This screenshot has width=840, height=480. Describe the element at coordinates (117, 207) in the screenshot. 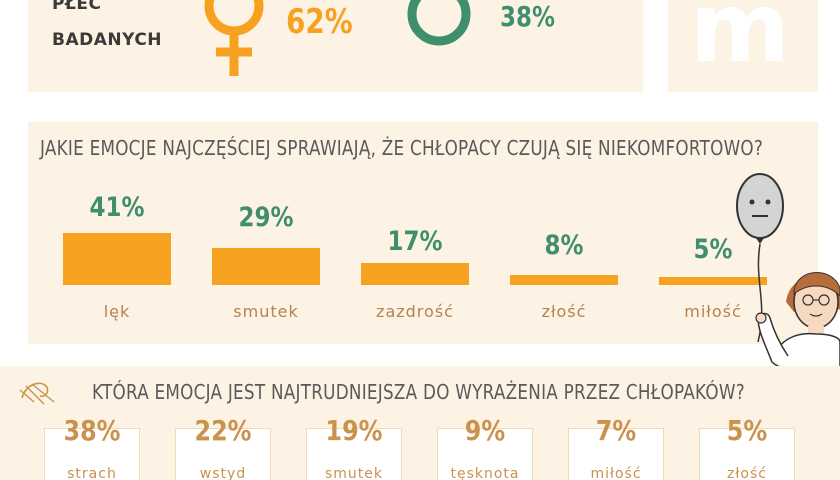

I see `bar-value-label: 41%` at that location.